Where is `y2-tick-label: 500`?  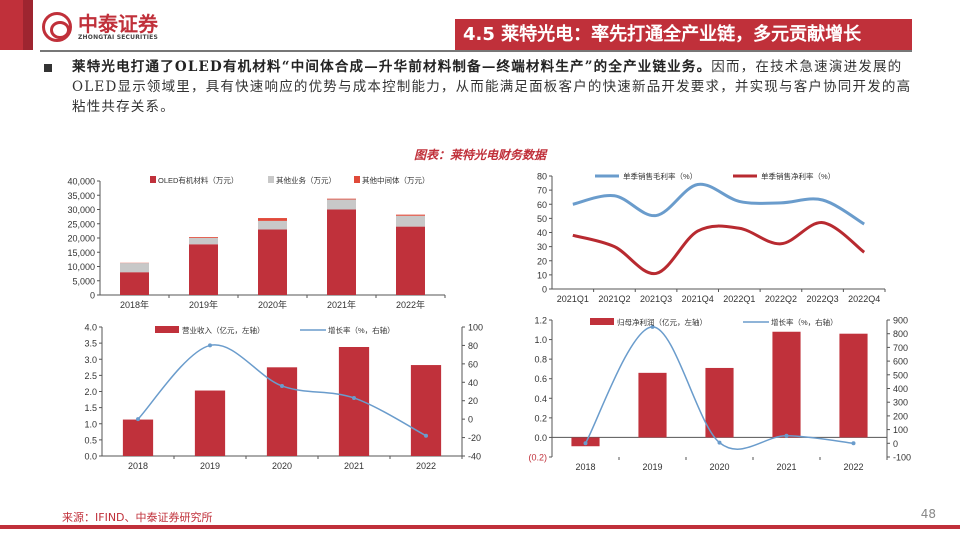
y2-tick-label: 500 is located at coordinates (900, 375).